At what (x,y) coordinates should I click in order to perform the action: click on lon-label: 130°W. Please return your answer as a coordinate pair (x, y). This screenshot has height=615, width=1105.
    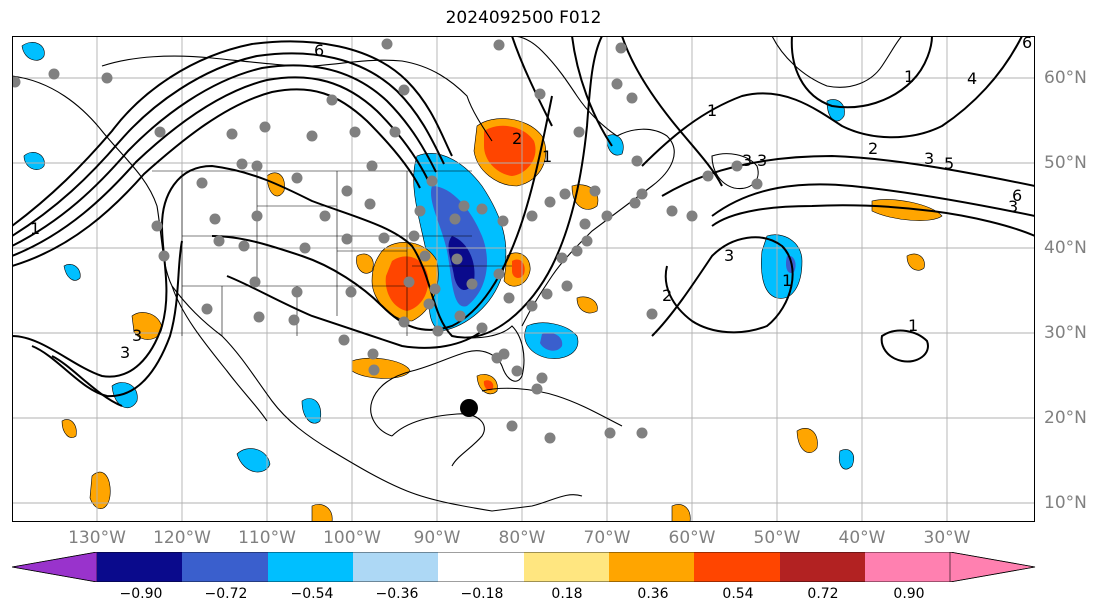
    Looking at the image, I should click on (97, 538).